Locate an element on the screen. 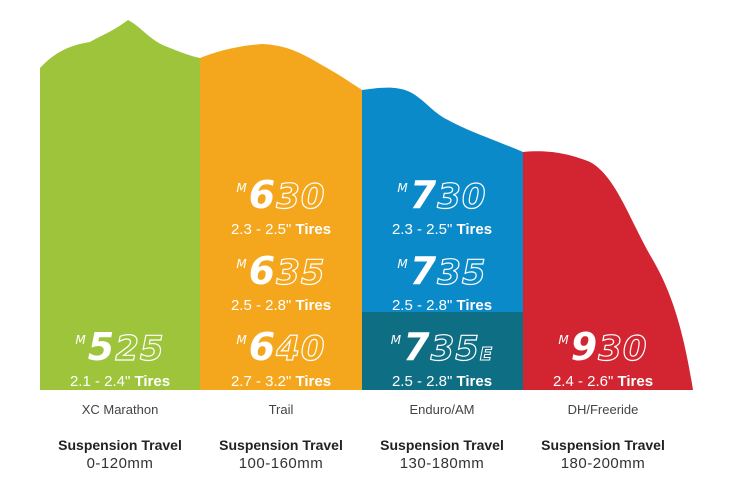  dh-freeride-column is located at coordinates (608, 270).